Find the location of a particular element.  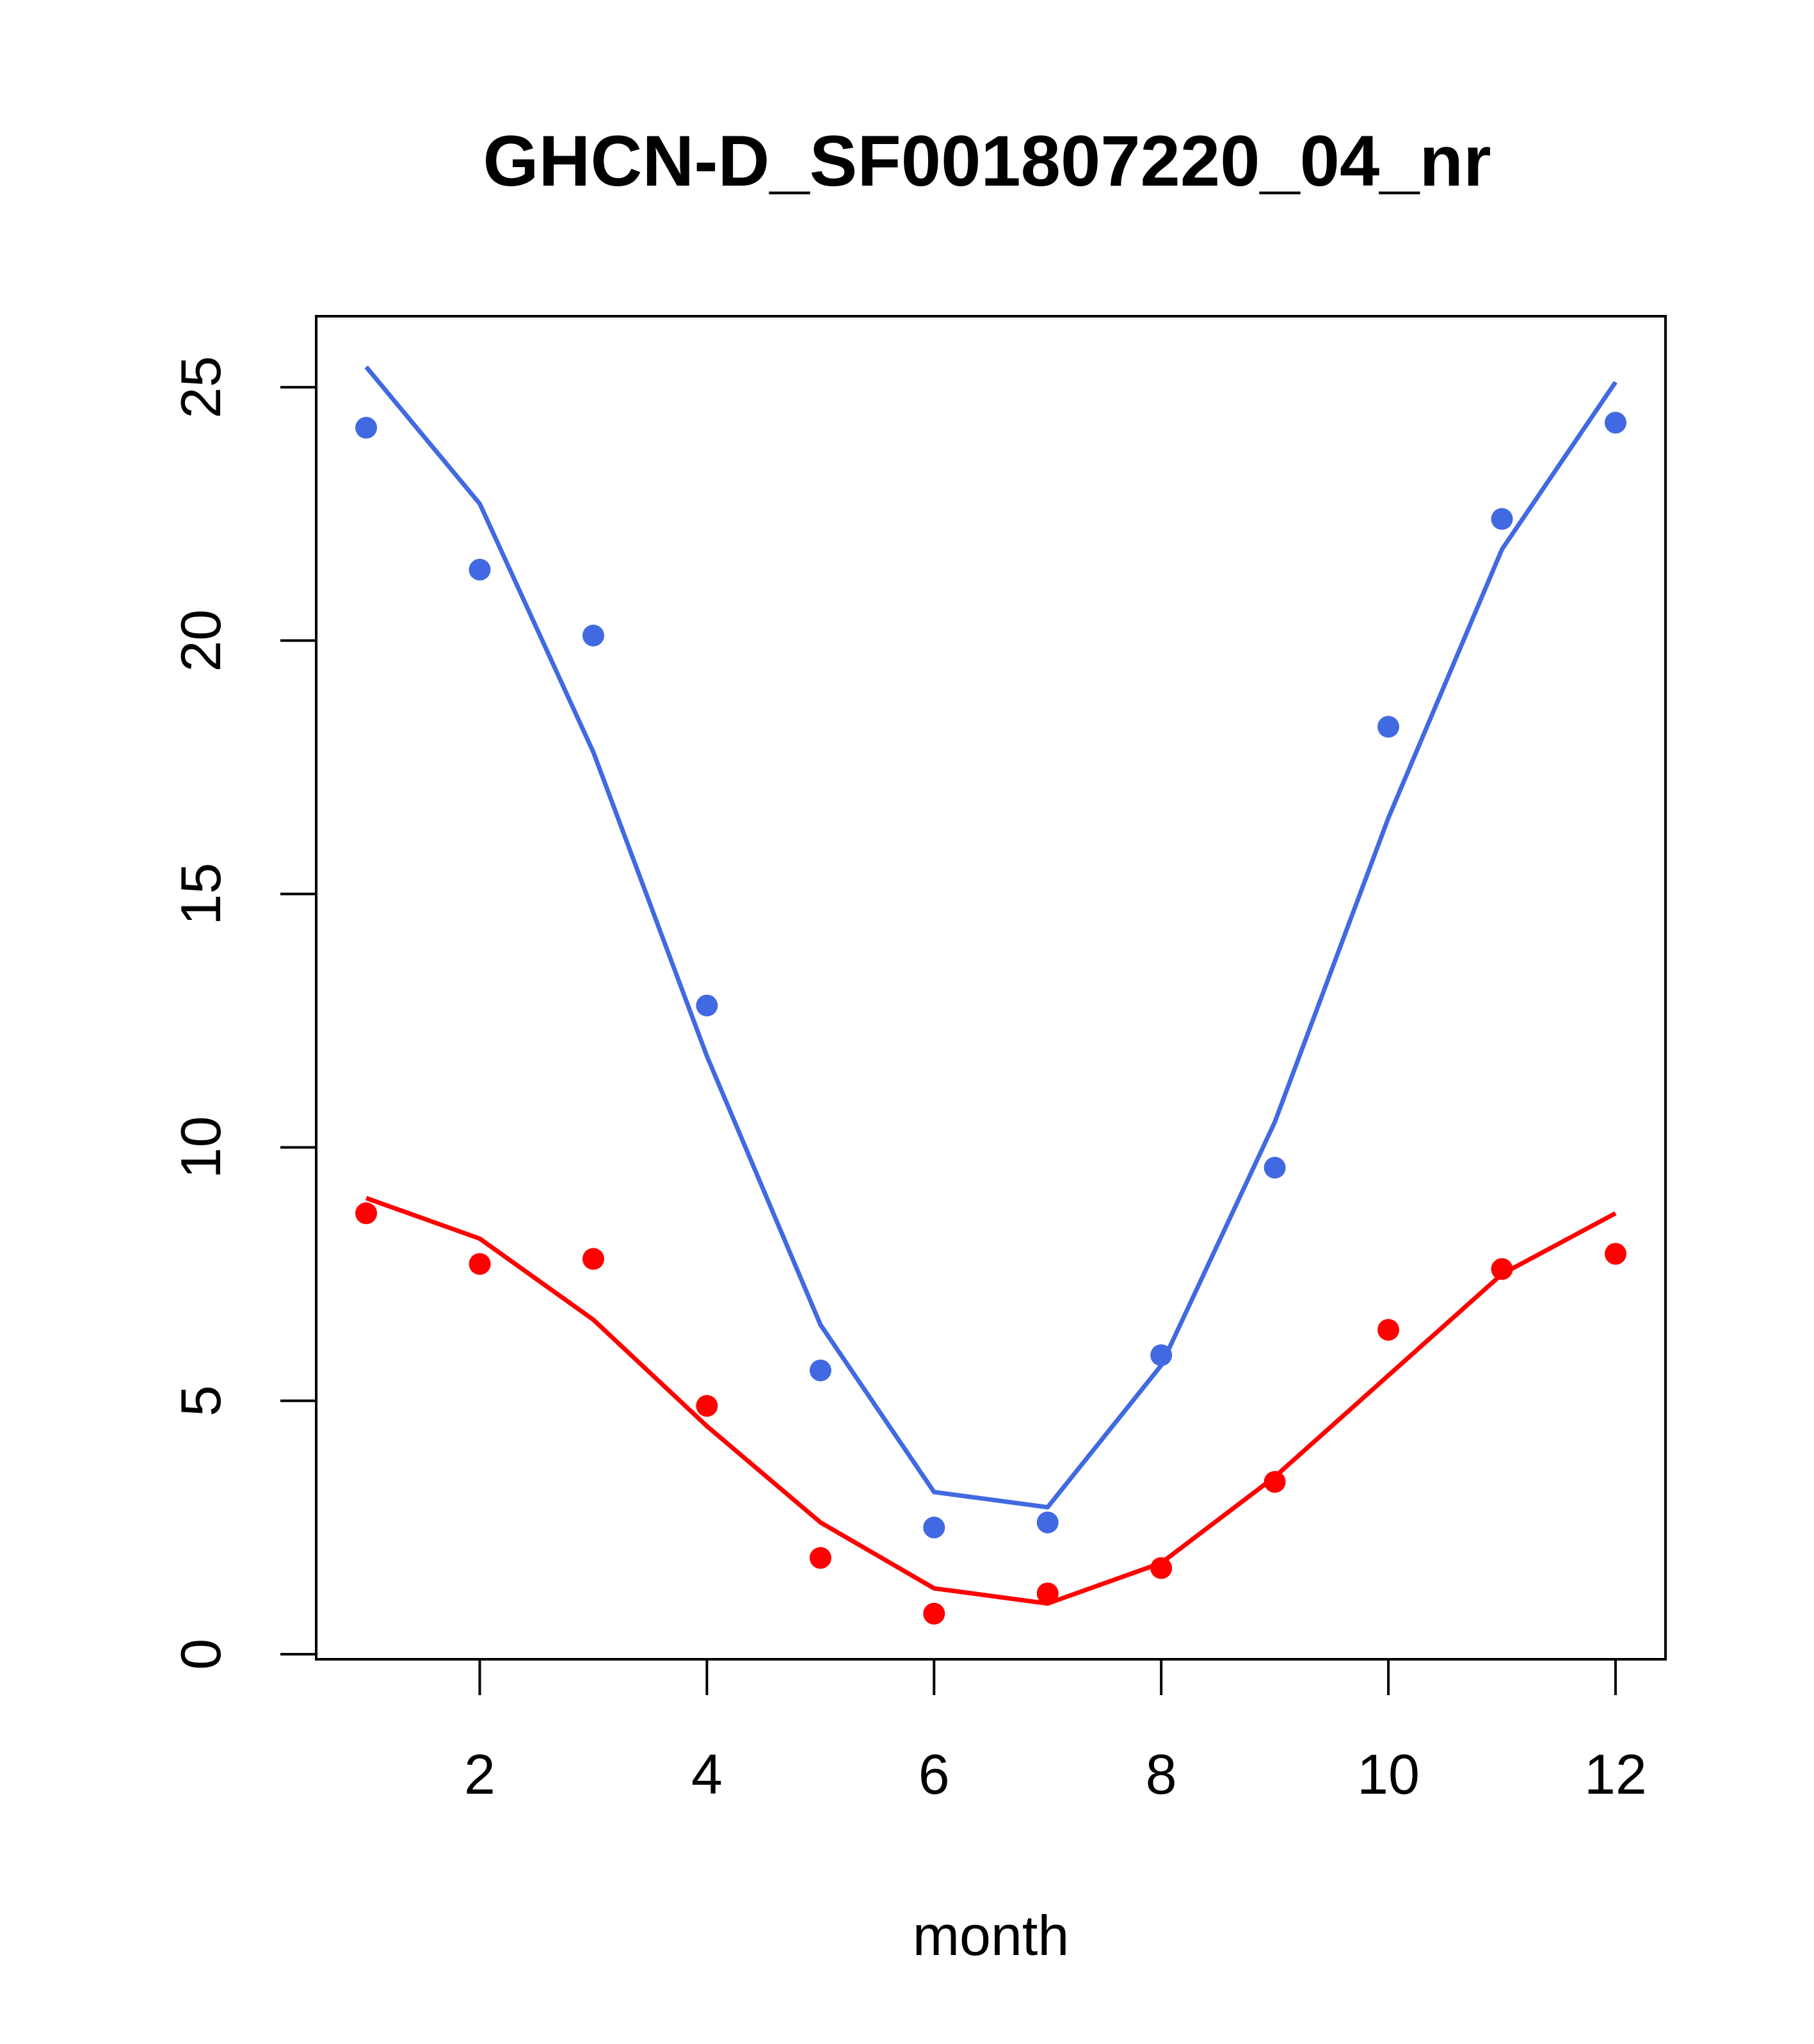

x-axis-label: month is located at coordinates (991, 1935).